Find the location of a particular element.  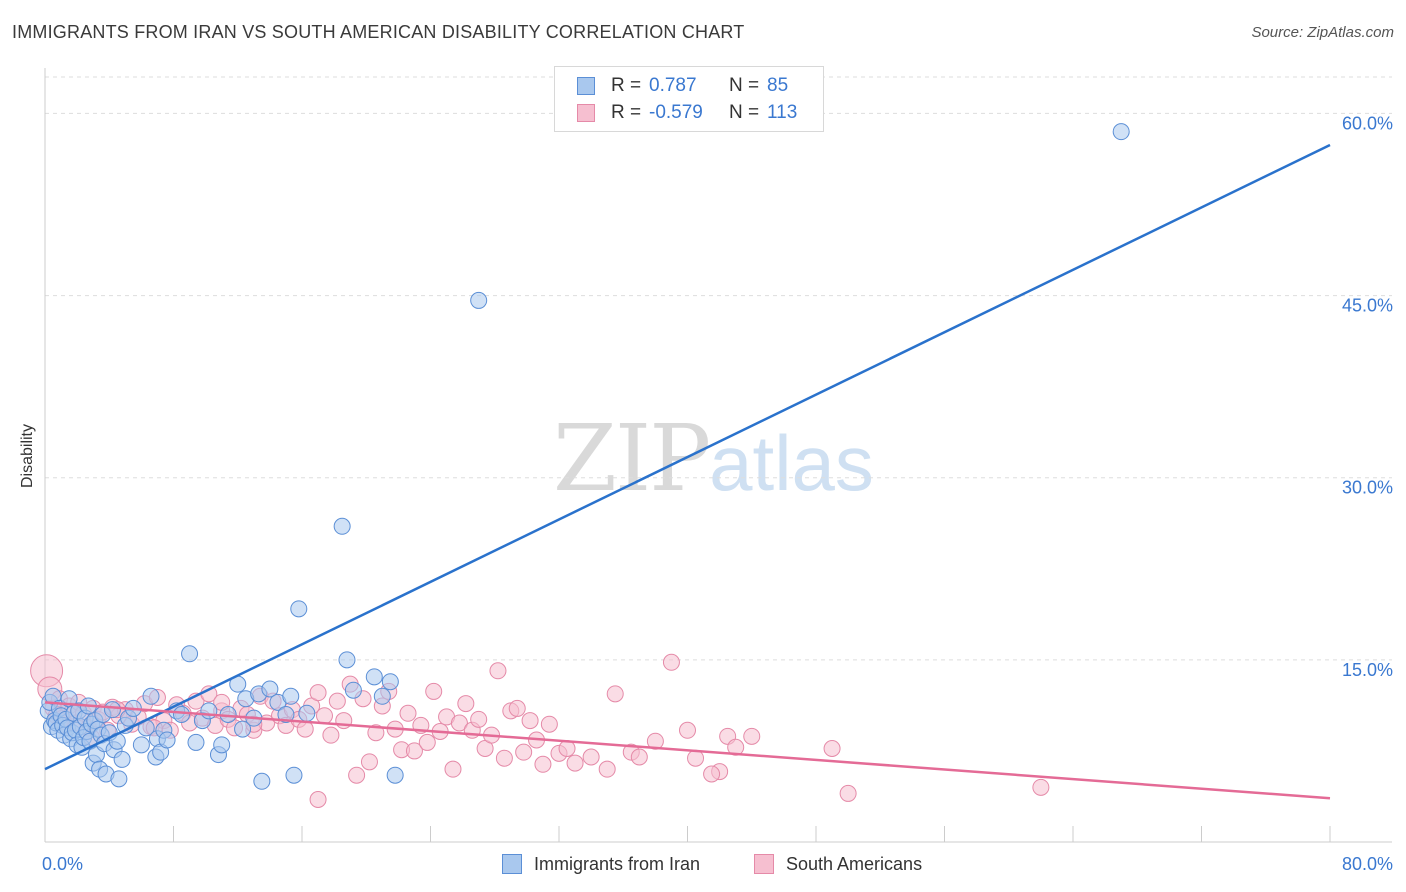

legend-swatch-south-americans is located at coordinates (586, 113).